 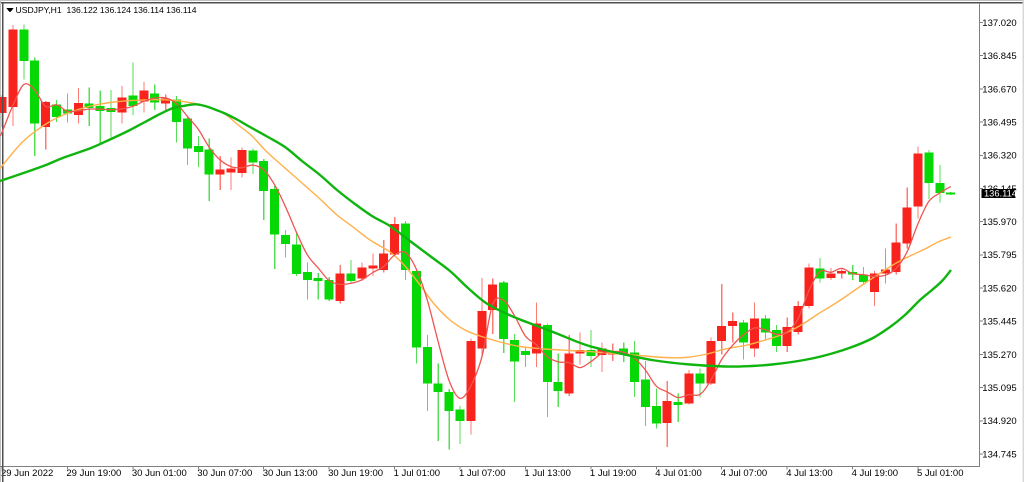 What do you see at coordinates (355, 473) in the screenshot?
I see `svg-text: 30 Jun 19:00` at bounding box center [355, 473].